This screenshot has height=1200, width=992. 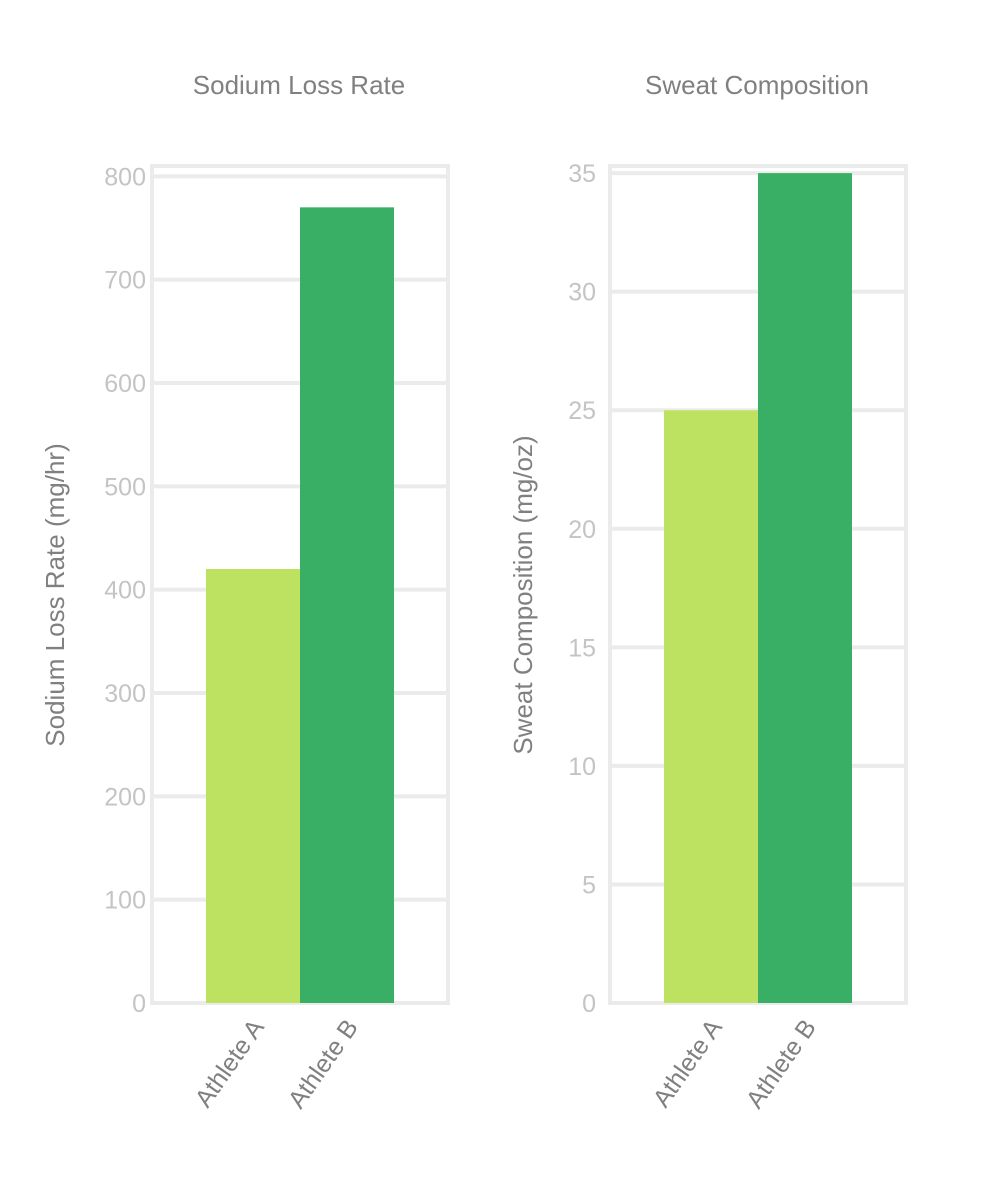 I want to click on chart-title: Sodium Loss Rate, so click(x=299, y=85).